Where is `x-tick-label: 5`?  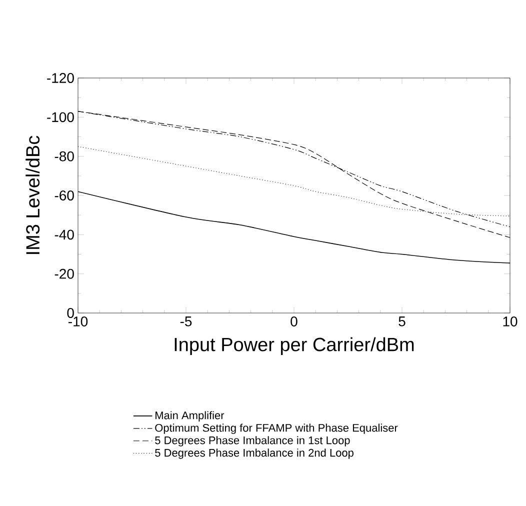 x-tick-label: 5 is located at coordinates (402, 321).